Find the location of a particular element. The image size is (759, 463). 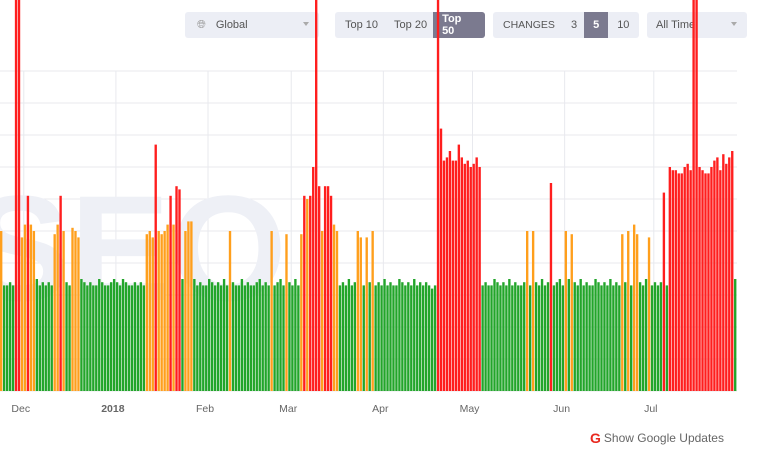

show-google-updates-toggle: G Show Google Updates is located at coordinates (657, 438).